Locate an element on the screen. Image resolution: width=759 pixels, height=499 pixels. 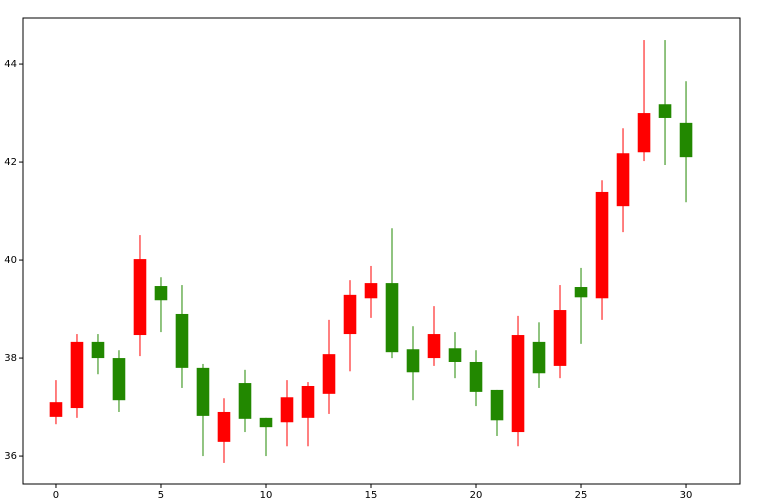
y-tick-label: 42 is located at coordinates (10, 162).